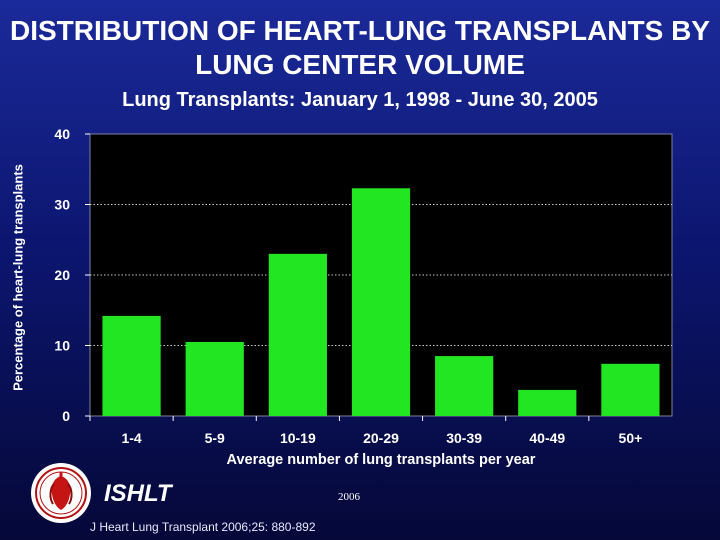  What do you see at coordinates (62, 275) in the screenshot?
I see `y-tick-label: 20` at bounding box center [62, 275].